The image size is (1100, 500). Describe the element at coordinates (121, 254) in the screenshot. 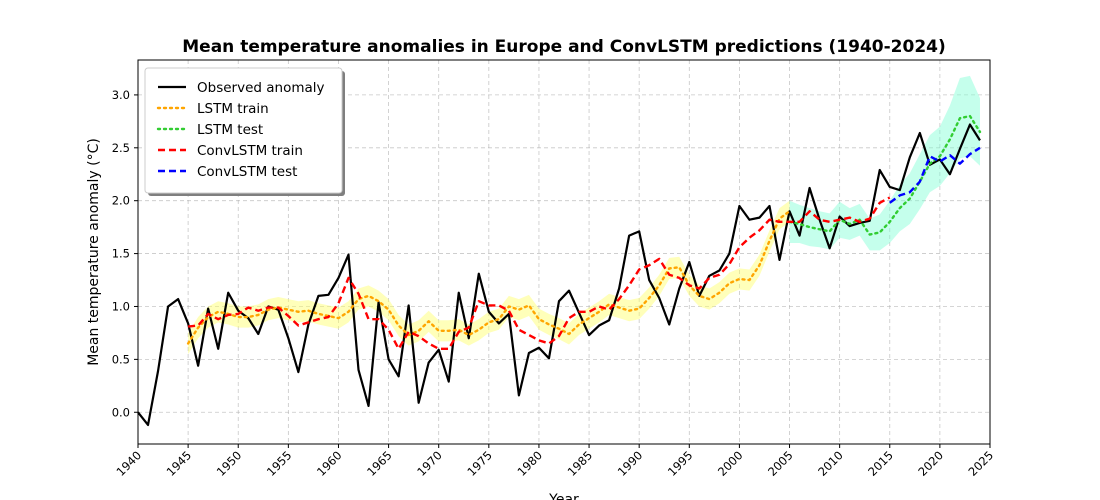

I see `y-tick-label: 1.5` at that location.